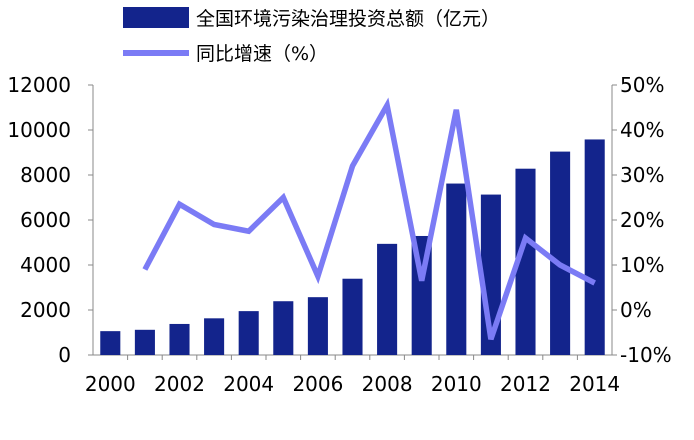 This screenshot has height=440, width=694. What do you see at coordinates (642, 175) in the screenshot?
I see `right-tick-label: 30%` at bounding box center [642, 175].